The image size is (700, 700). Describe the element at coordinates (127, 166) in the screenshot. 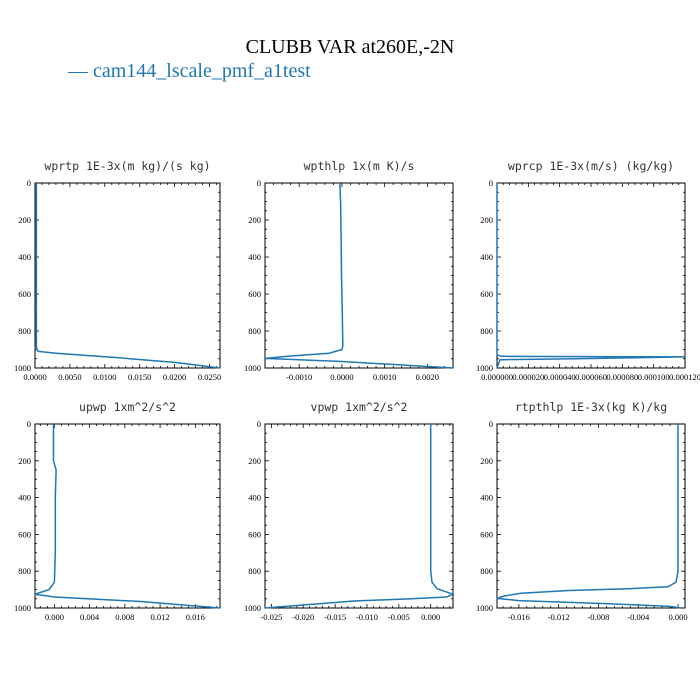

I see `panel-title: wprtp 1E-3x(m kg)/(s kg)` at that location.